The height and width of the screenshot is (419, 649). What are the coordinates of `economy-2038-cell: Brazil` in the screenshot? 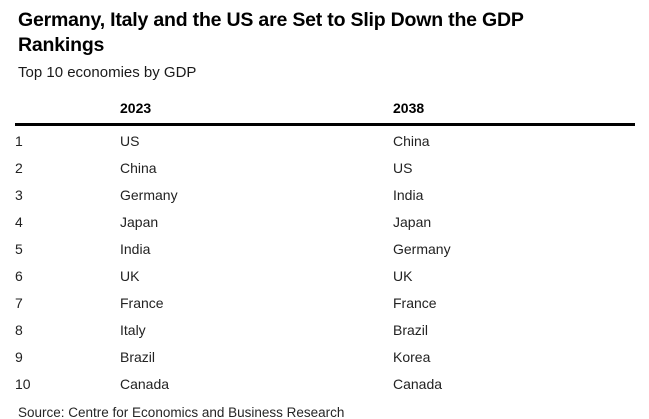 It's located at (411, 330).